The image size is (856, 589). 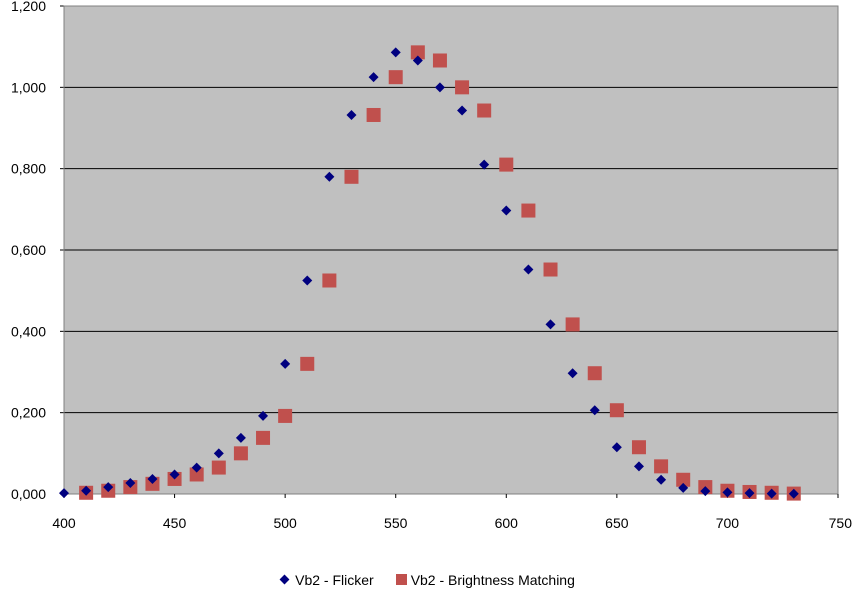 I want to click on y-tick-label: 0,600, so click(x=28, y=250).